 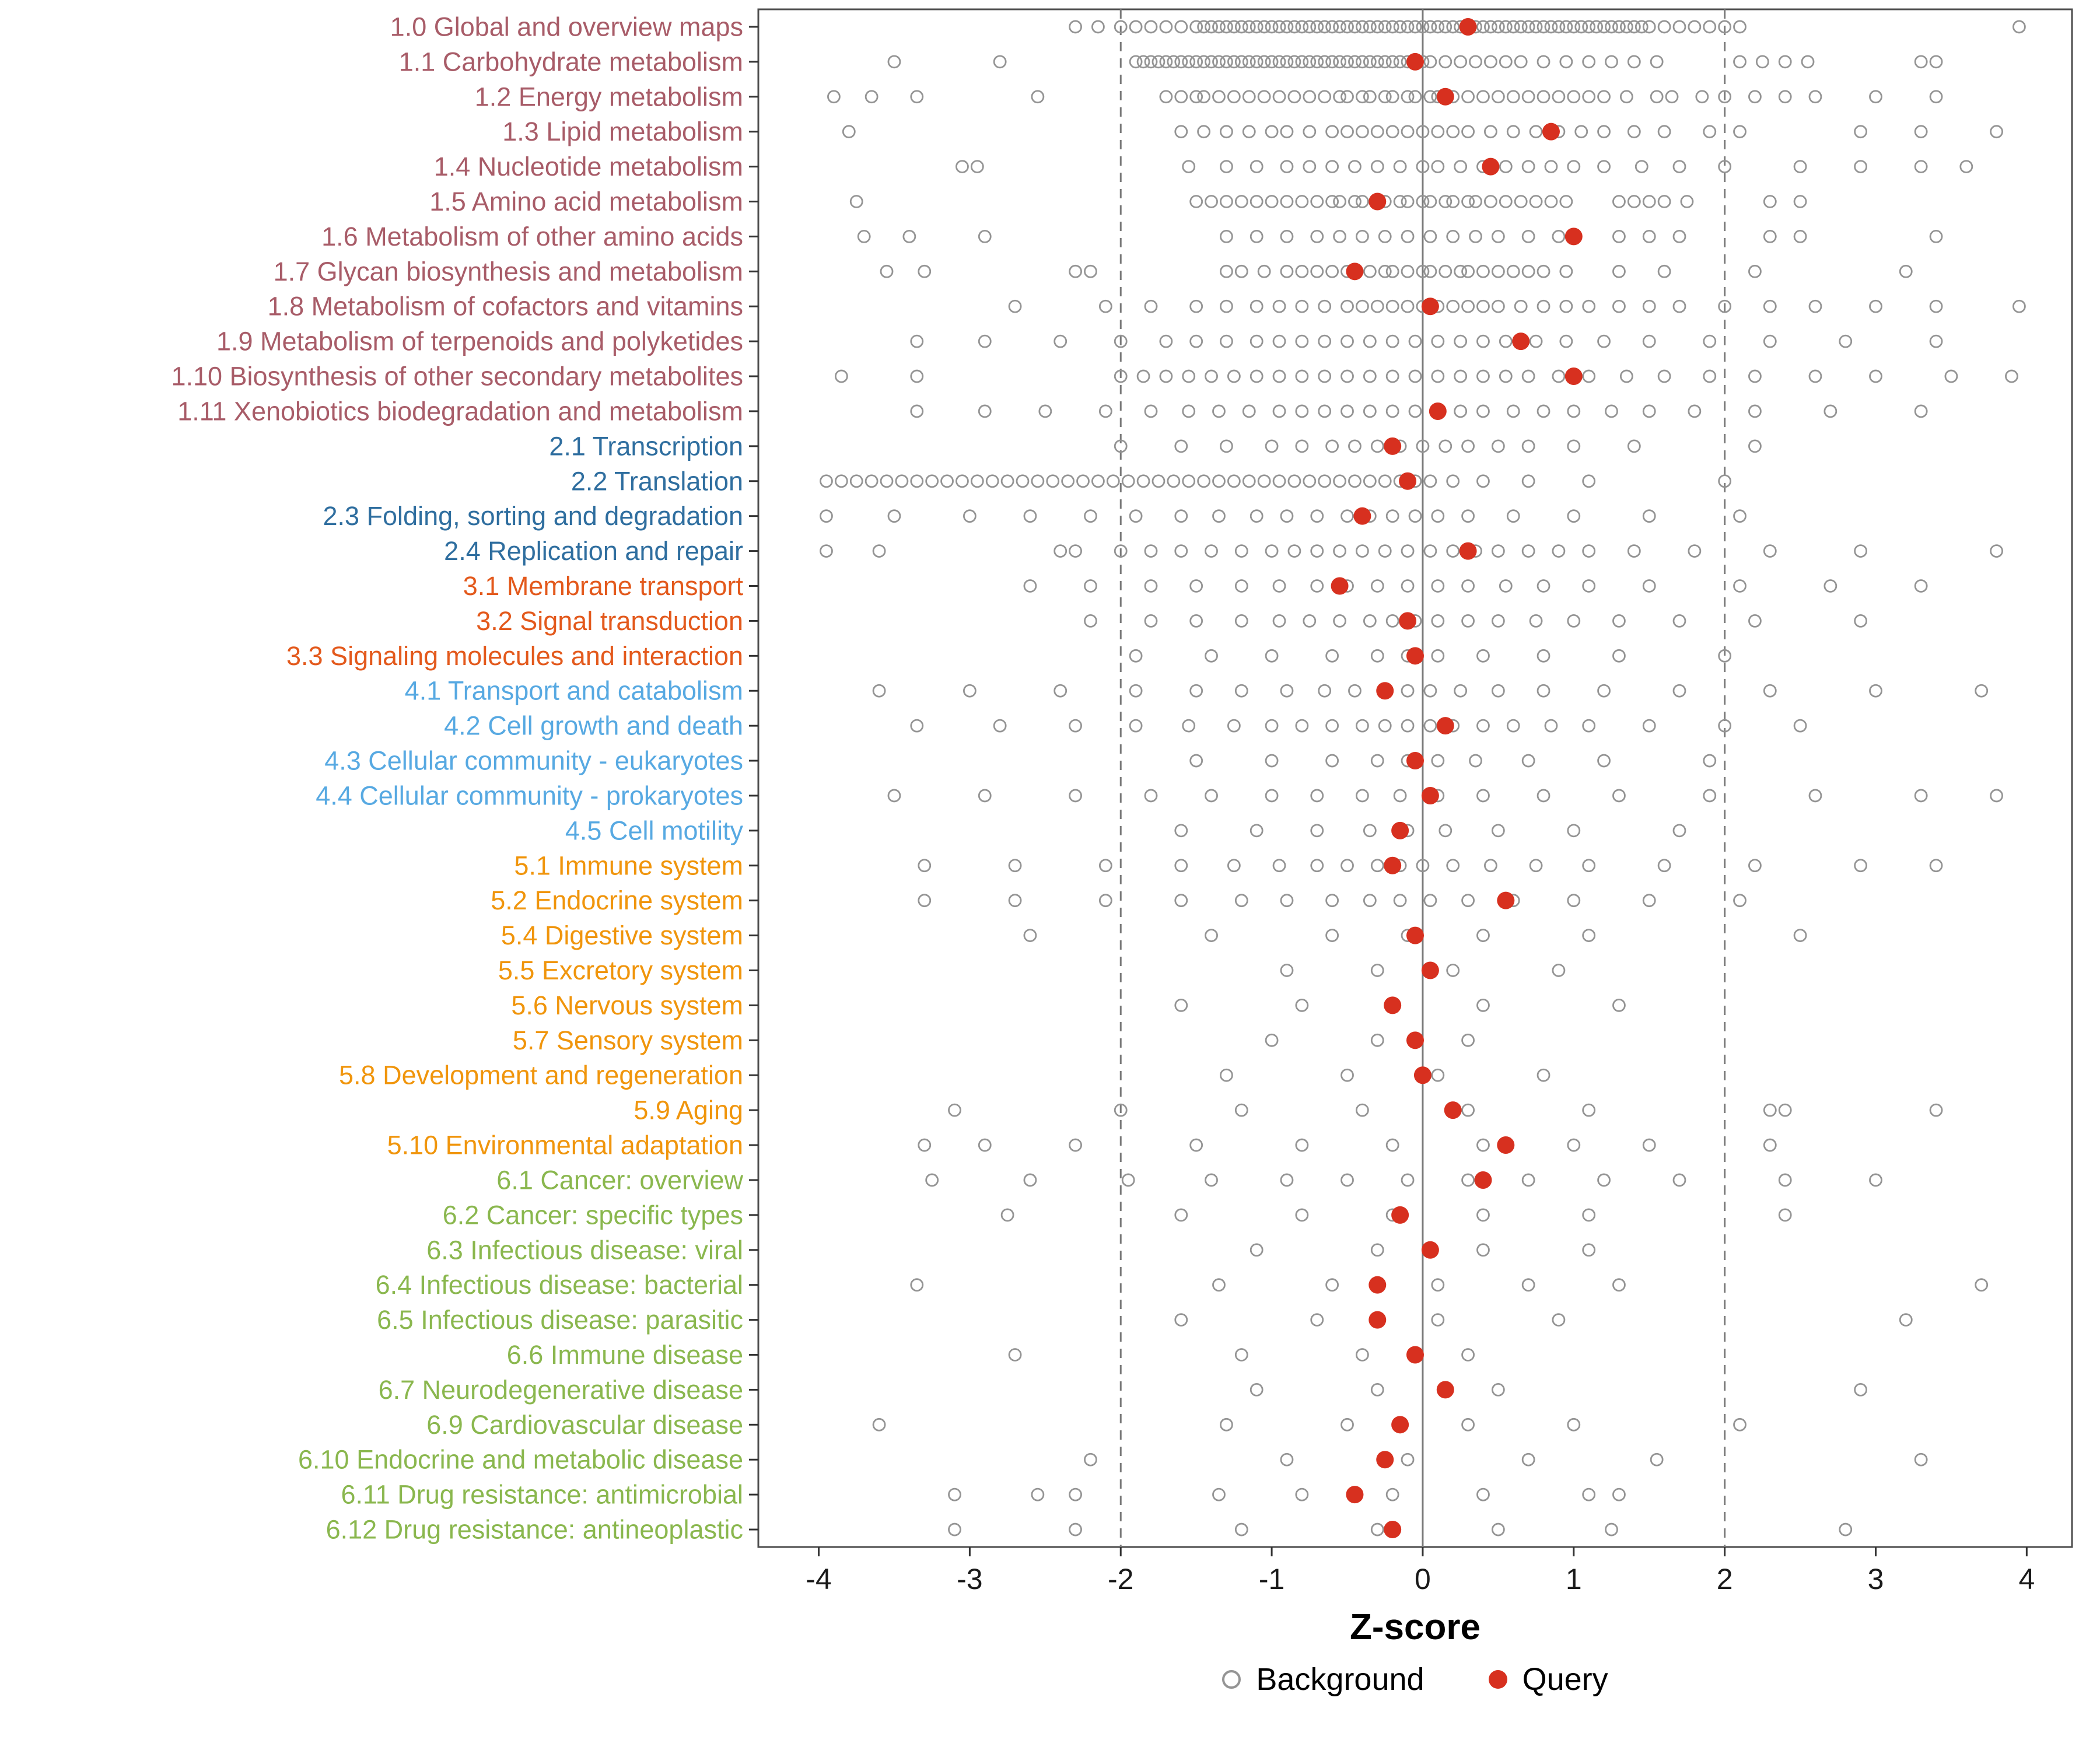 I want to click on y-axis-label: 1.3 Lipid metabolism, so click(x=622, y=131).